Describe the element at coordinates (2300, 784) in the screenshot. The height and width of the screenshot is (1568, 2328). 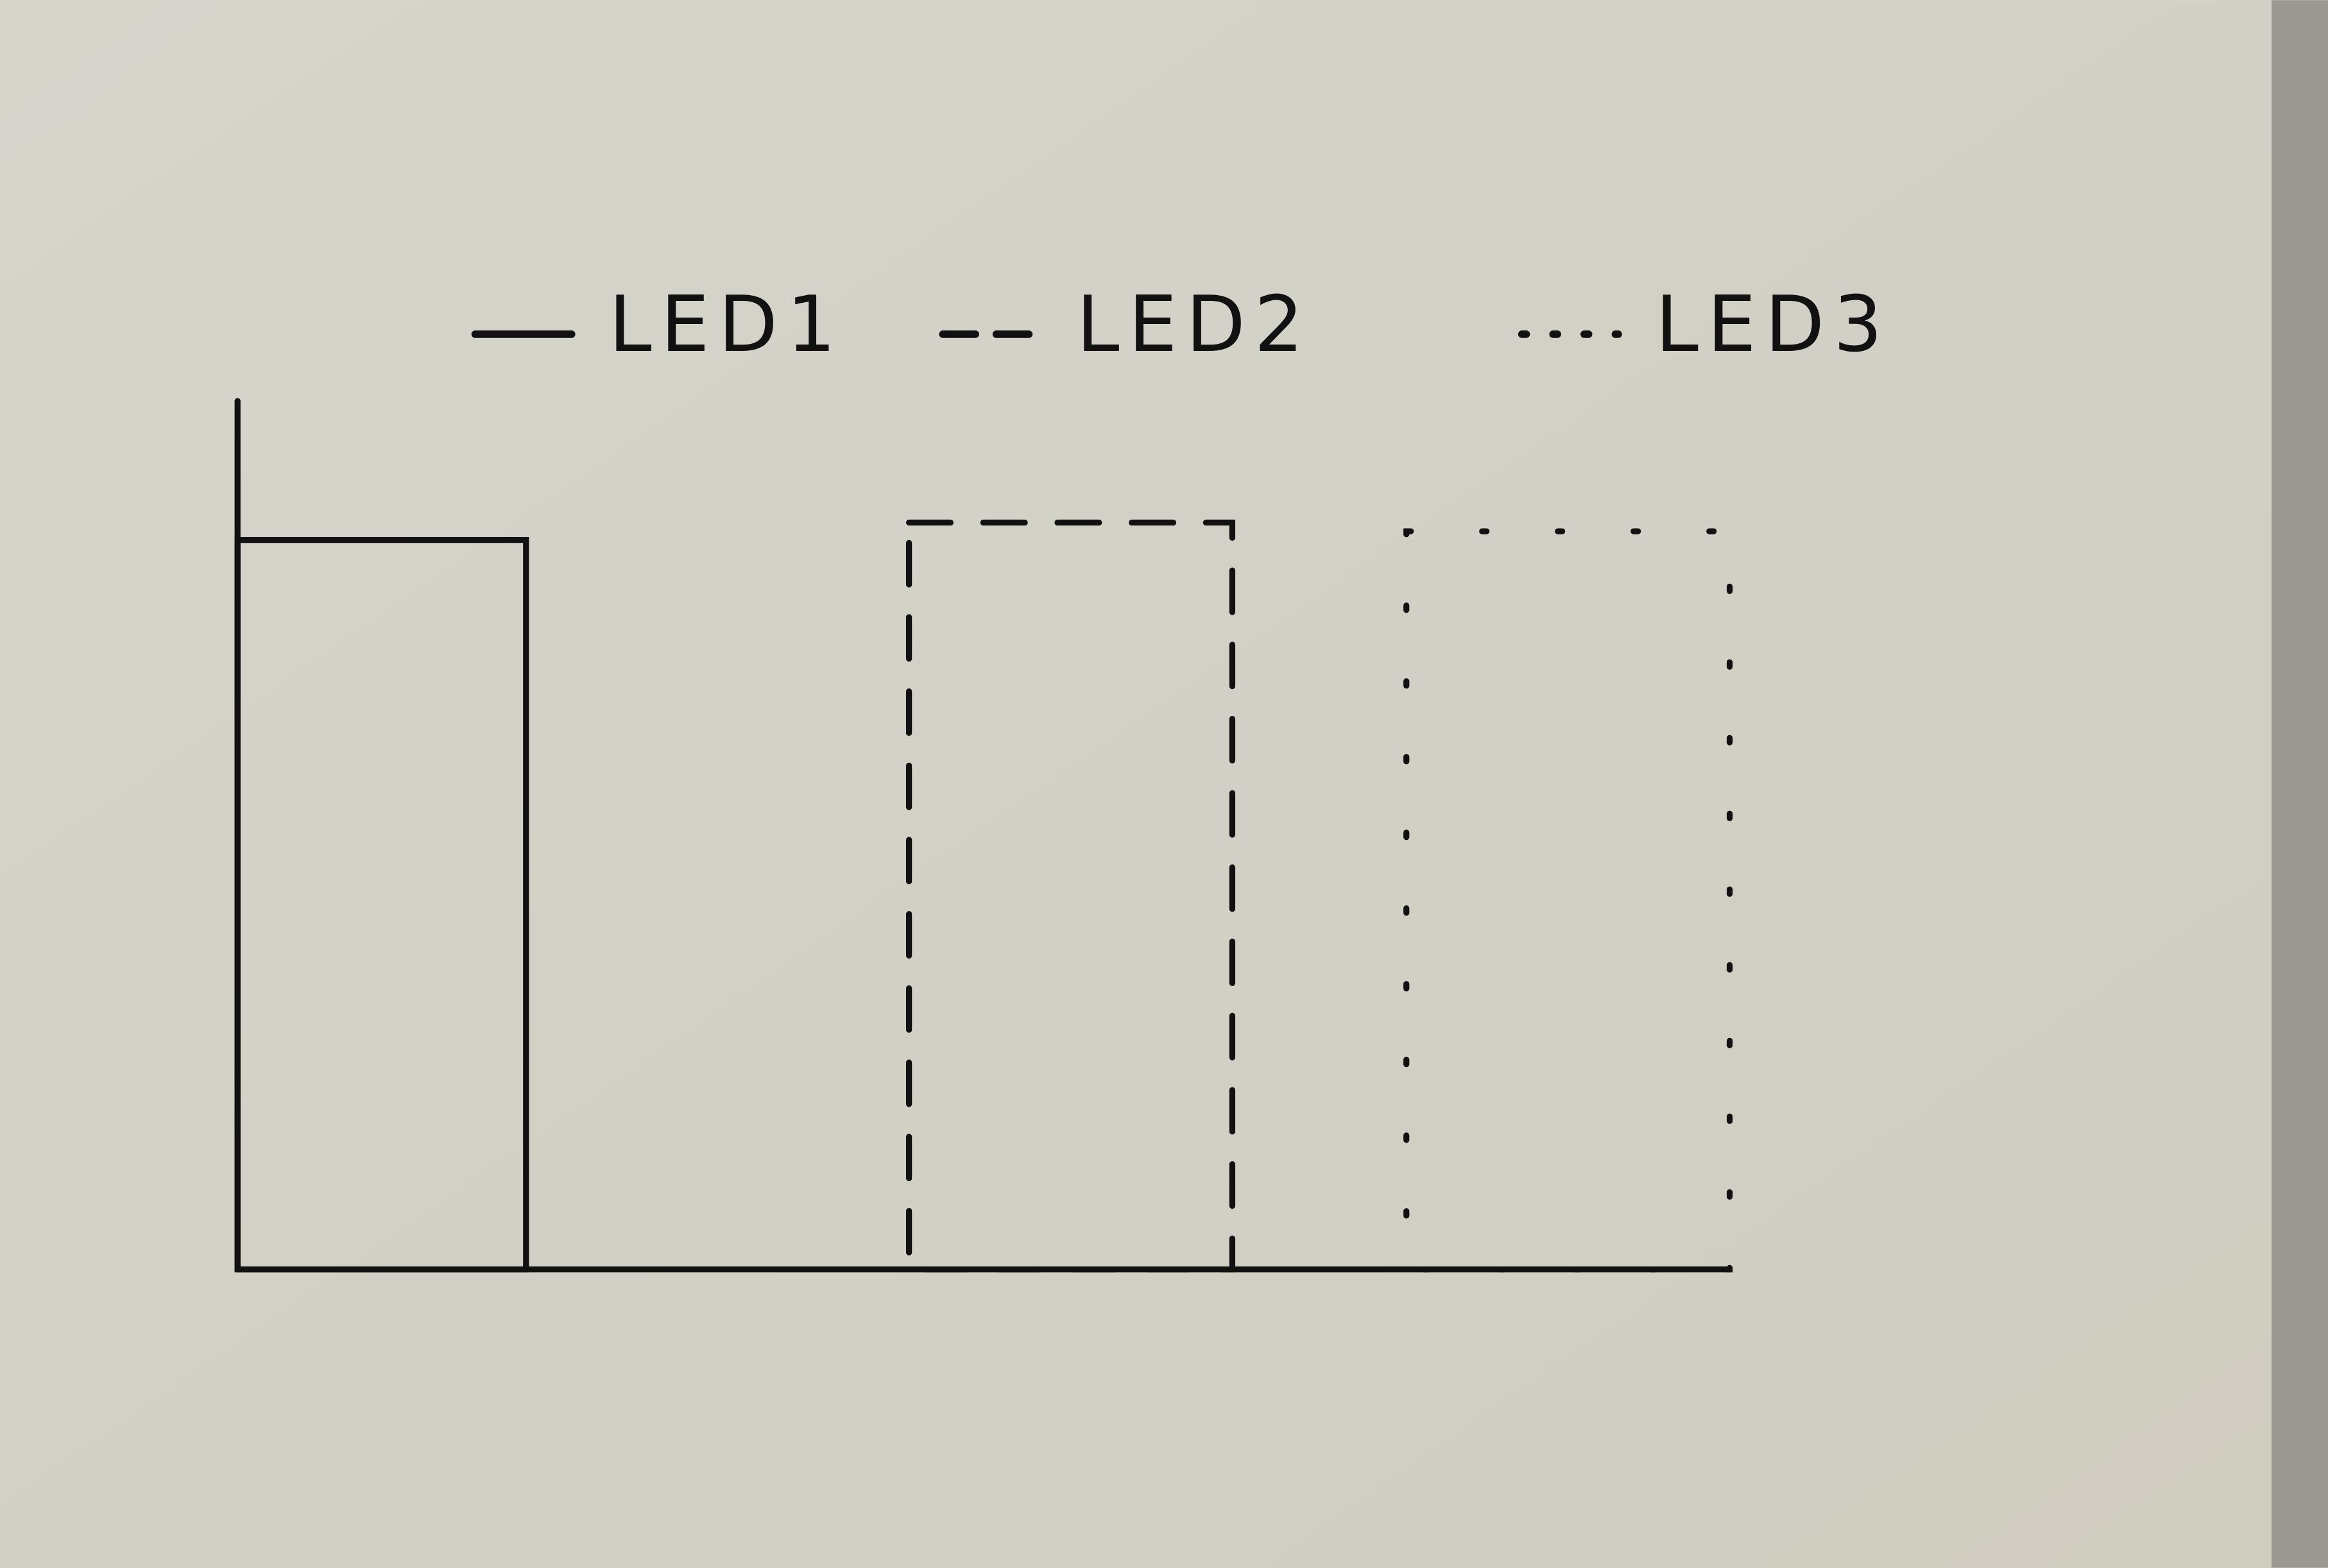
I see `background` at that location.